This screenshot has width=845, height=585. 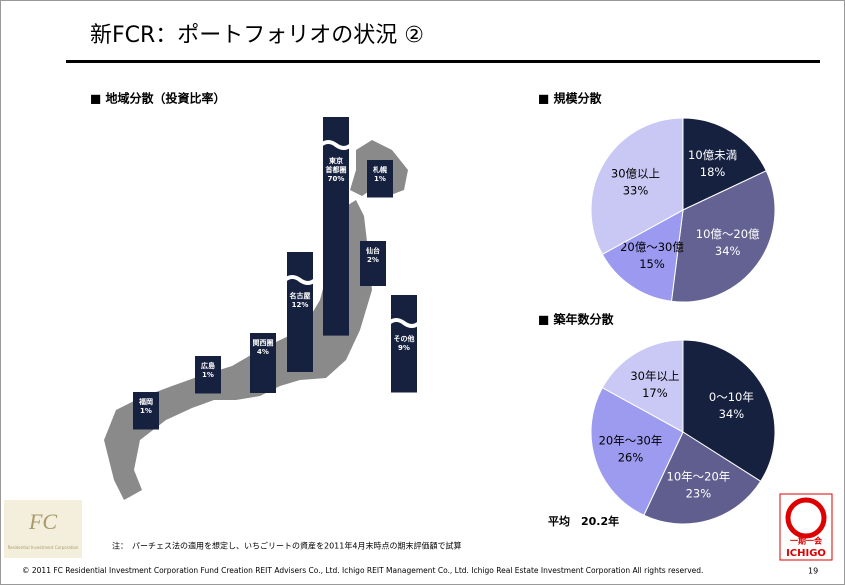 What do you see at coordinates (635, 173) in the screenshot?
I see `slice-label: 30億以上` at bounding box center [635, 173].